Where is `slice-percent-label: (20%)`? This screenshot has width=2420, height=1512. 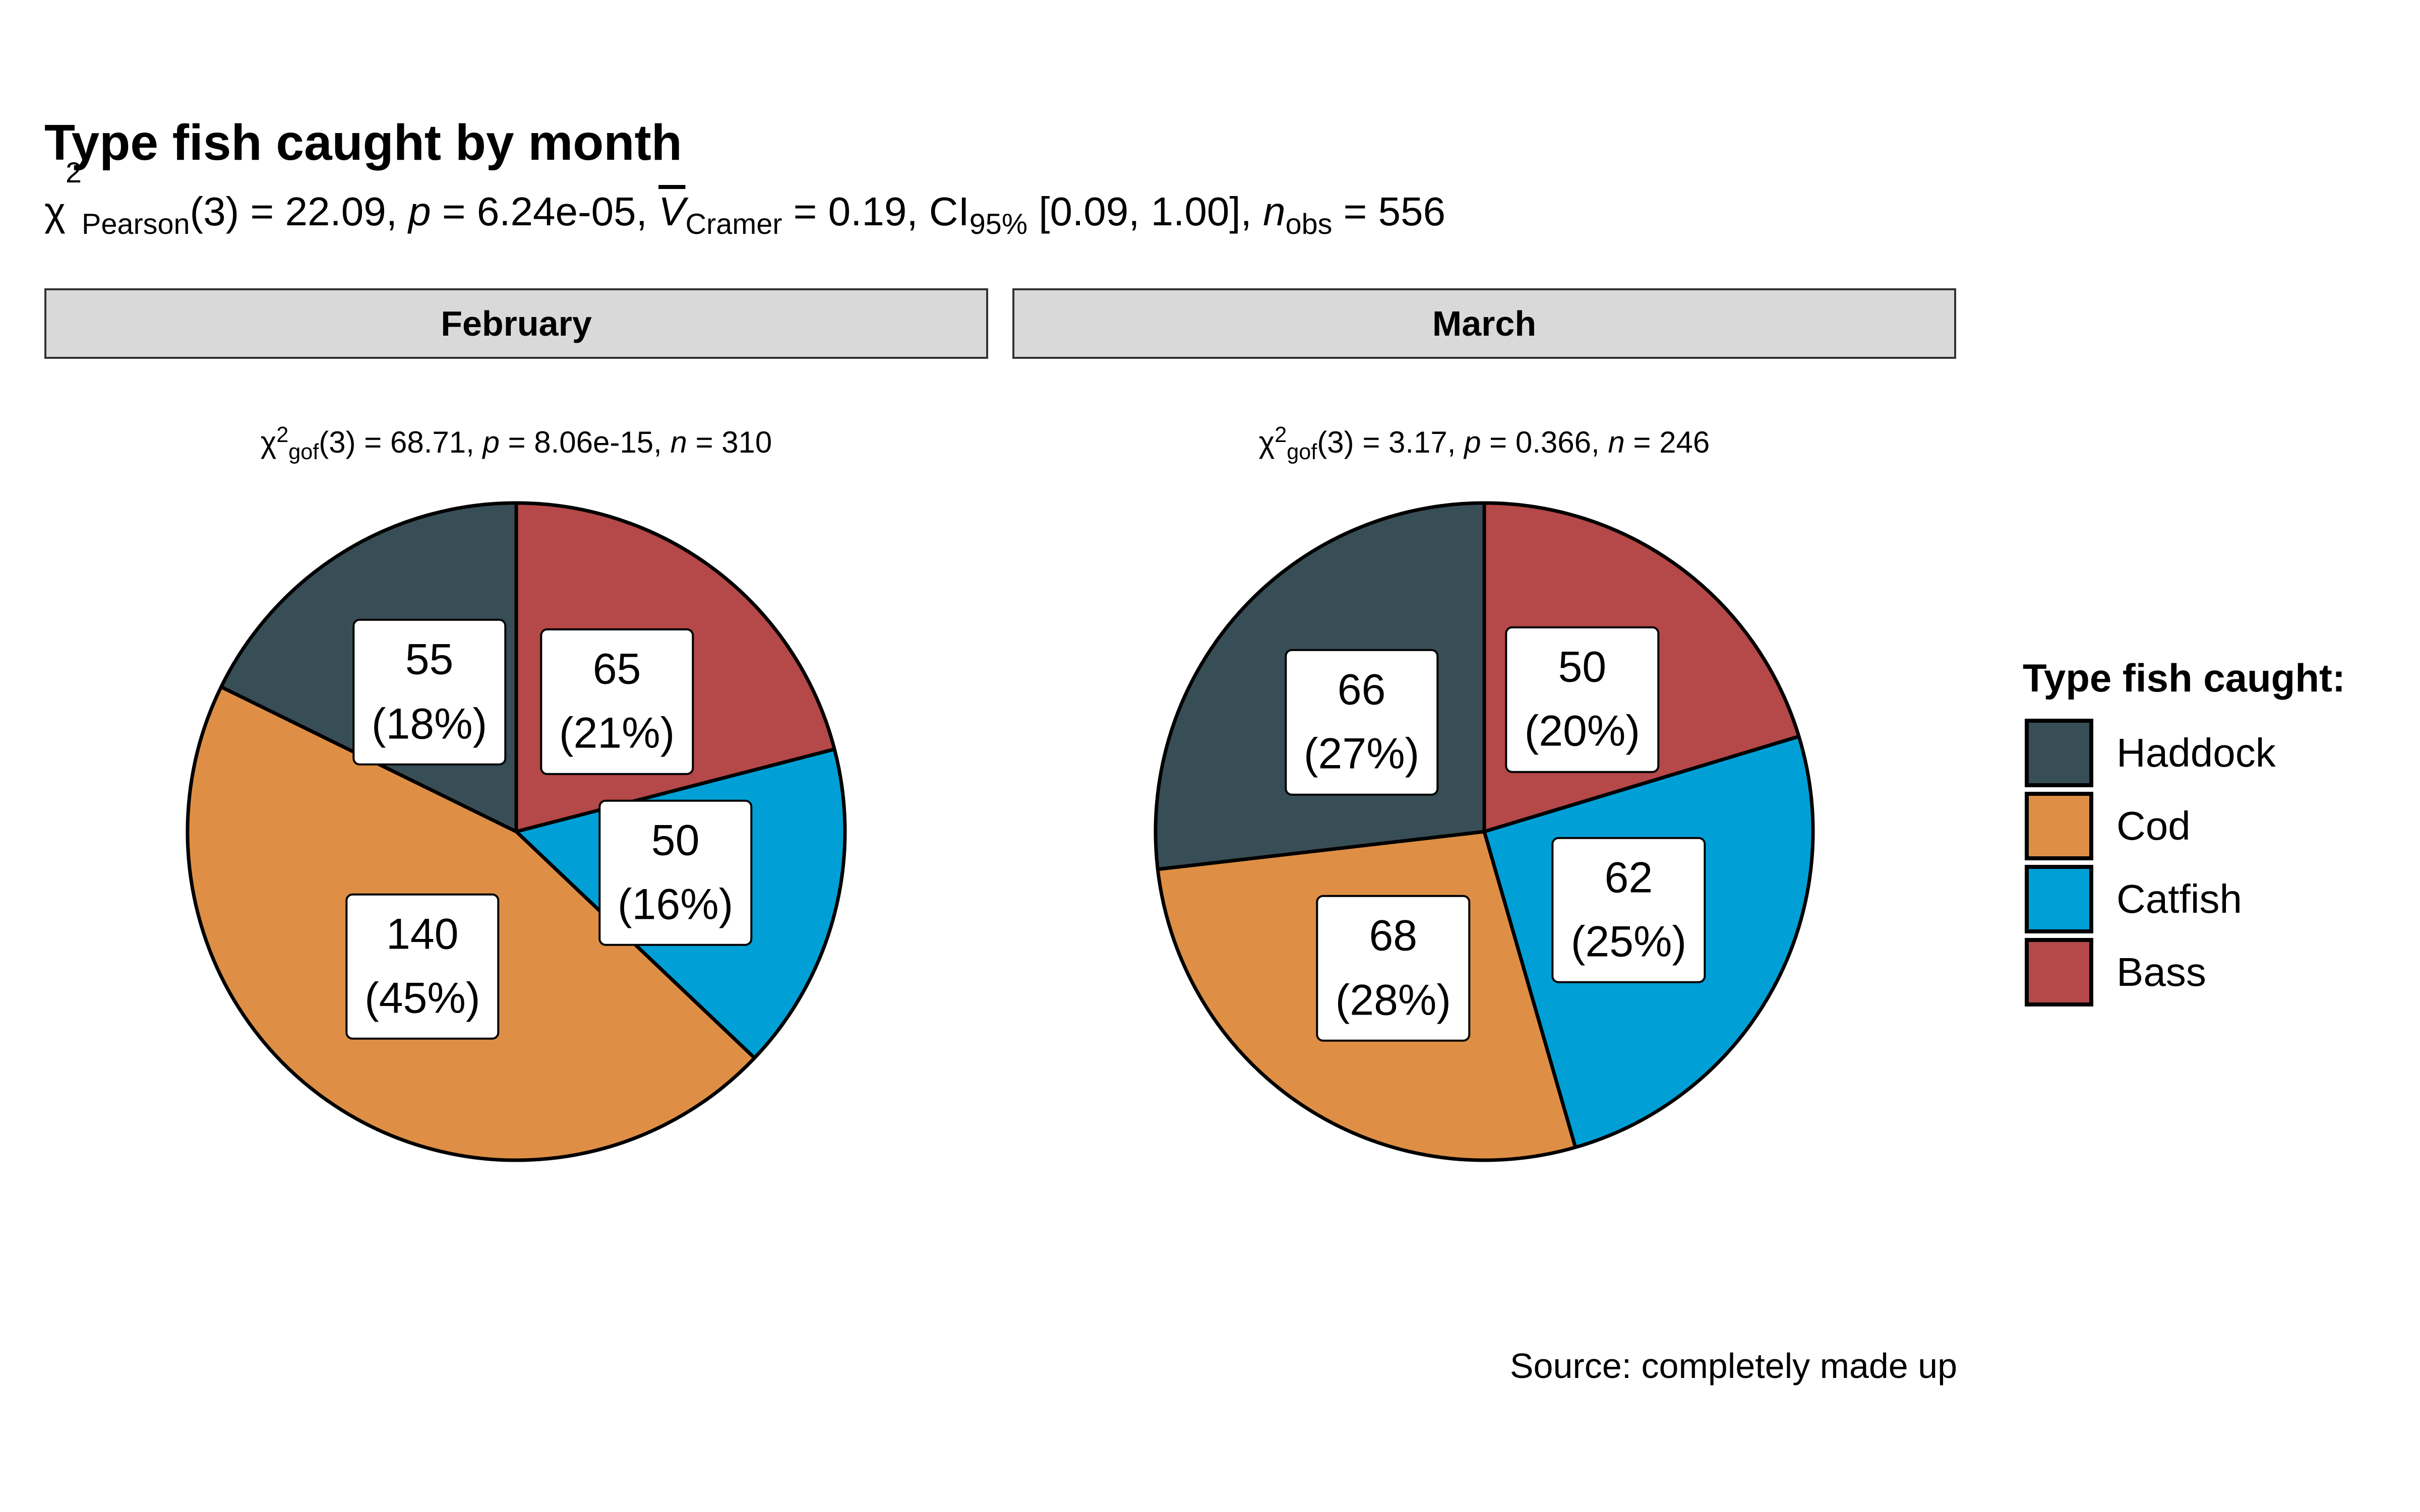 slice-percent-label: (20%) is located at coordinates (1582, 731).